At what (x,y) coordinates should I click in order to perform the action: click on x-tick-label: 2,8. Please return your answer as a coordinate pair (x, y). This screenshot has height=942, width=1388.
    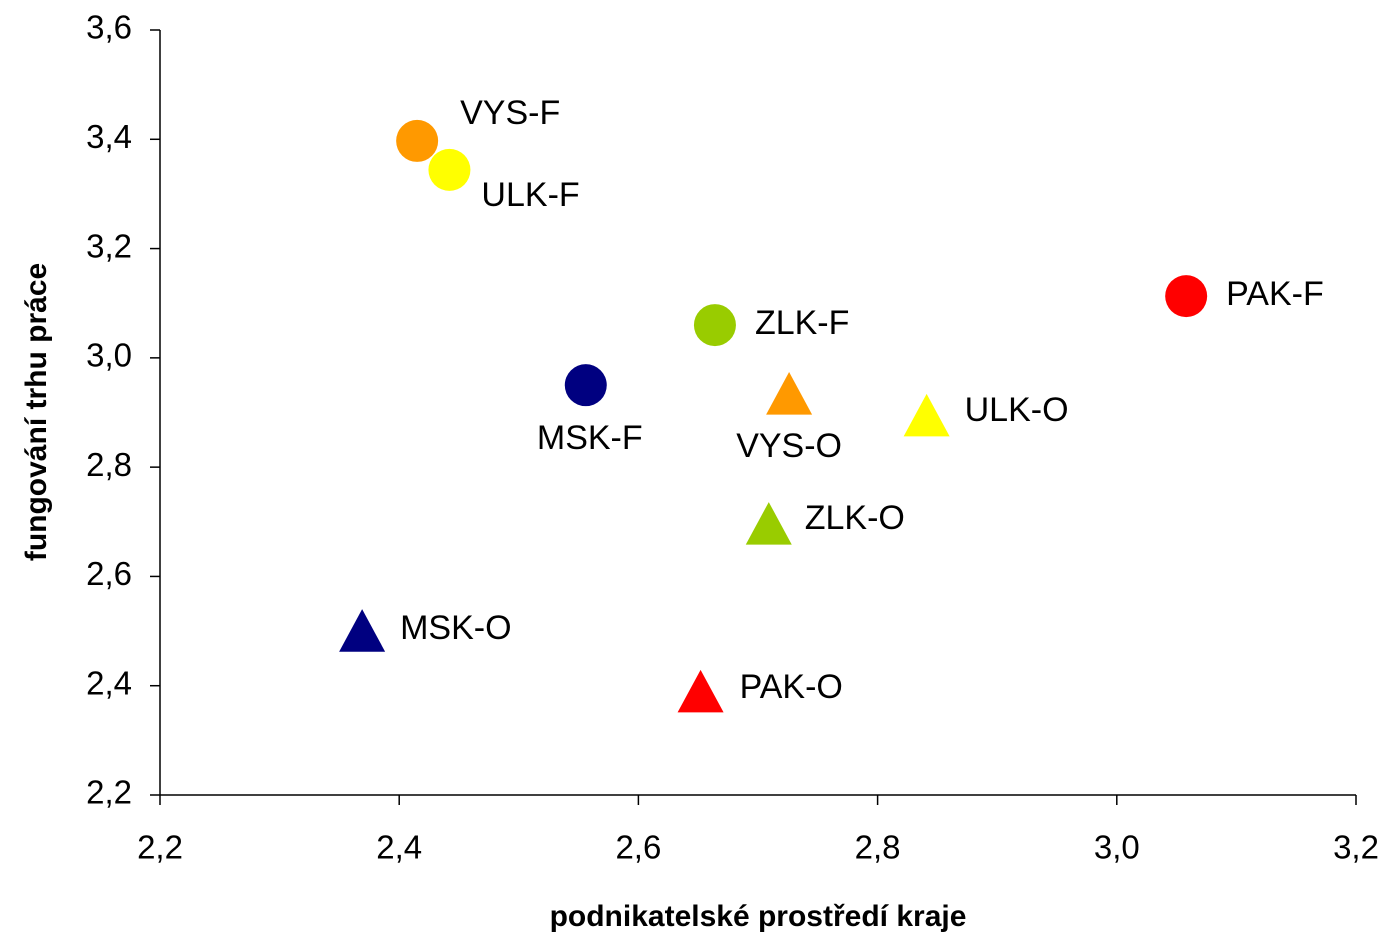
    Looking at the image, I should click on (878, 847).